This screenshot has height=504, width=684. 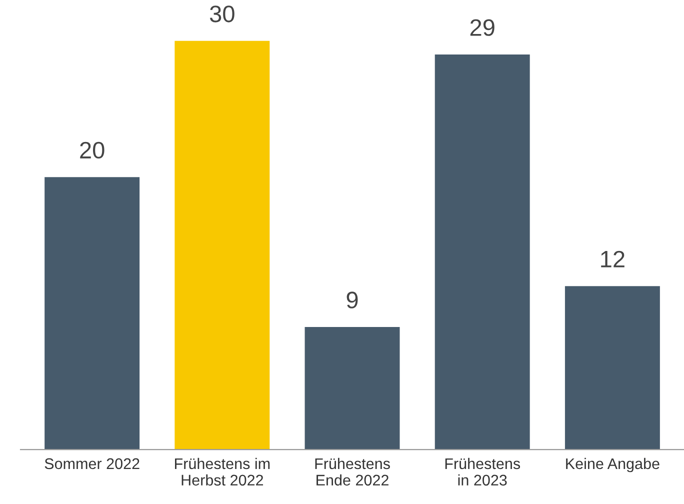 I want to click on data-label: 30, so click(x=222, y=14).